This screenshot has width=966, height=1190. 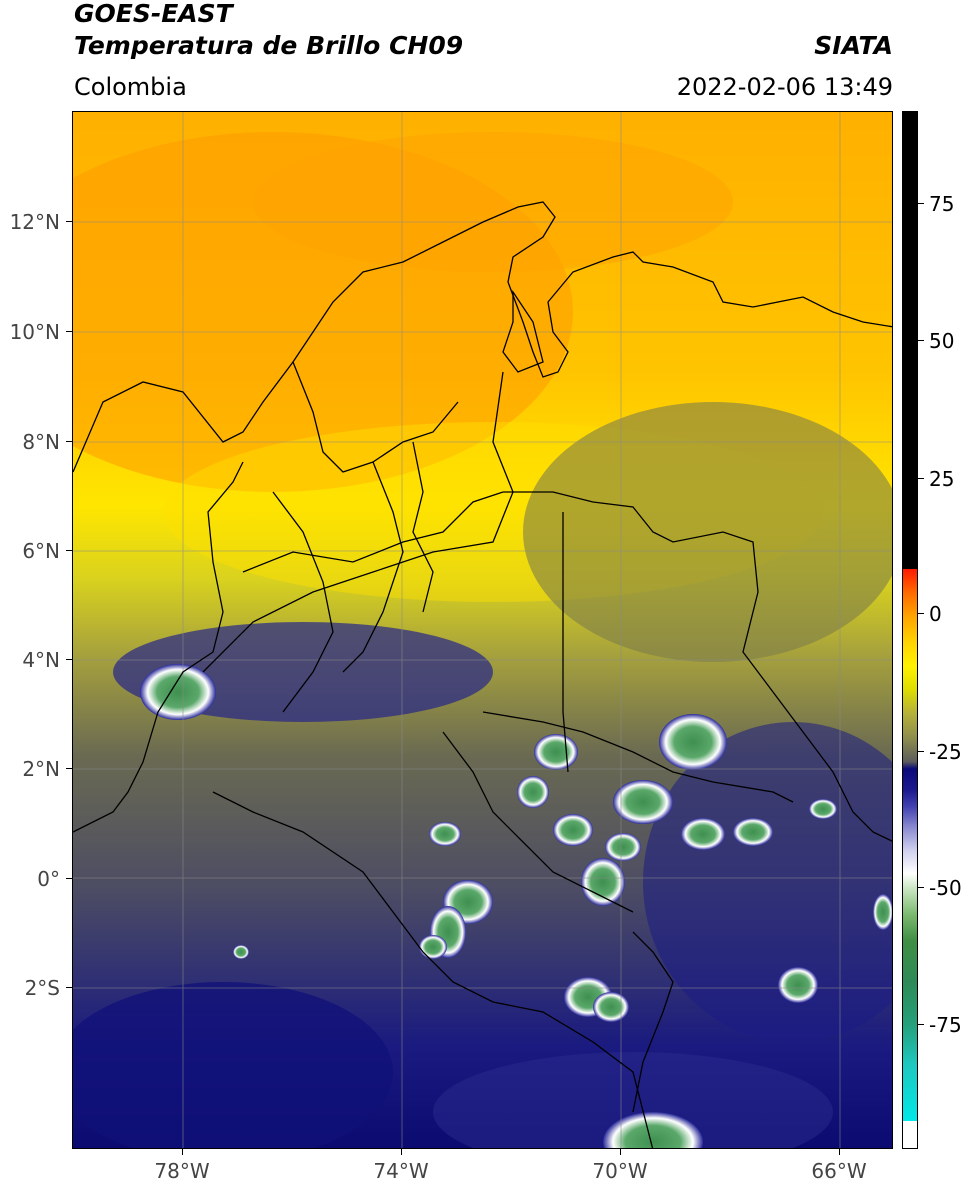 What do you see at coordinates (41, 660) in the screenshot?
I see `lat-label: 4°N` at bounding box center [41, 660].